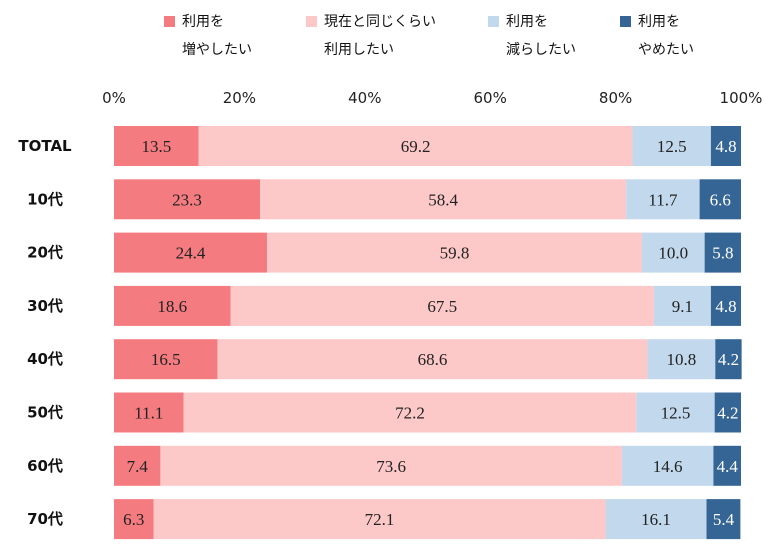  What do you see at coordinates (543, 38) in the screenshot?
I see `legend-item-decrease: 利用を 減らしたい` at bounding box center [543, 38].